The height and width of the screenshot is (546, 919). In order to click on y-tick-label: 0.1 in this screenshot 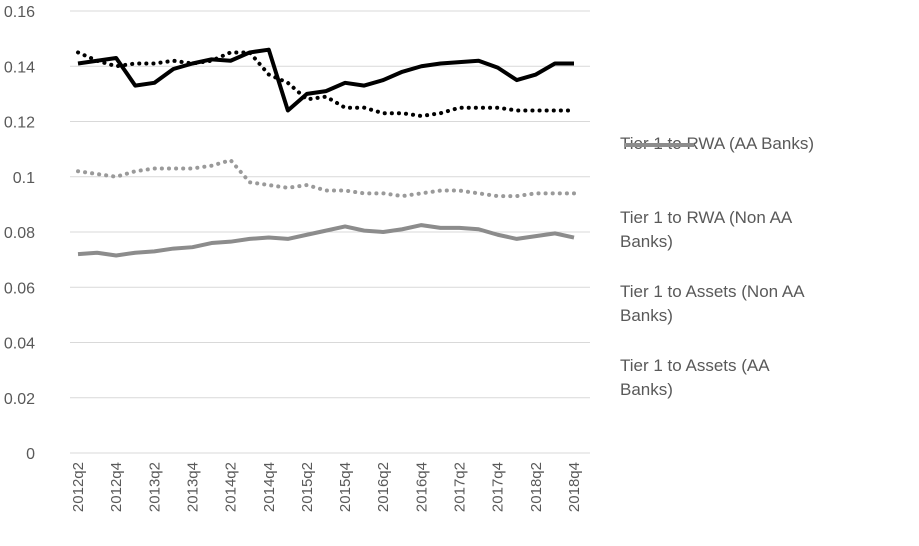, I will do `click(24, 178)`.